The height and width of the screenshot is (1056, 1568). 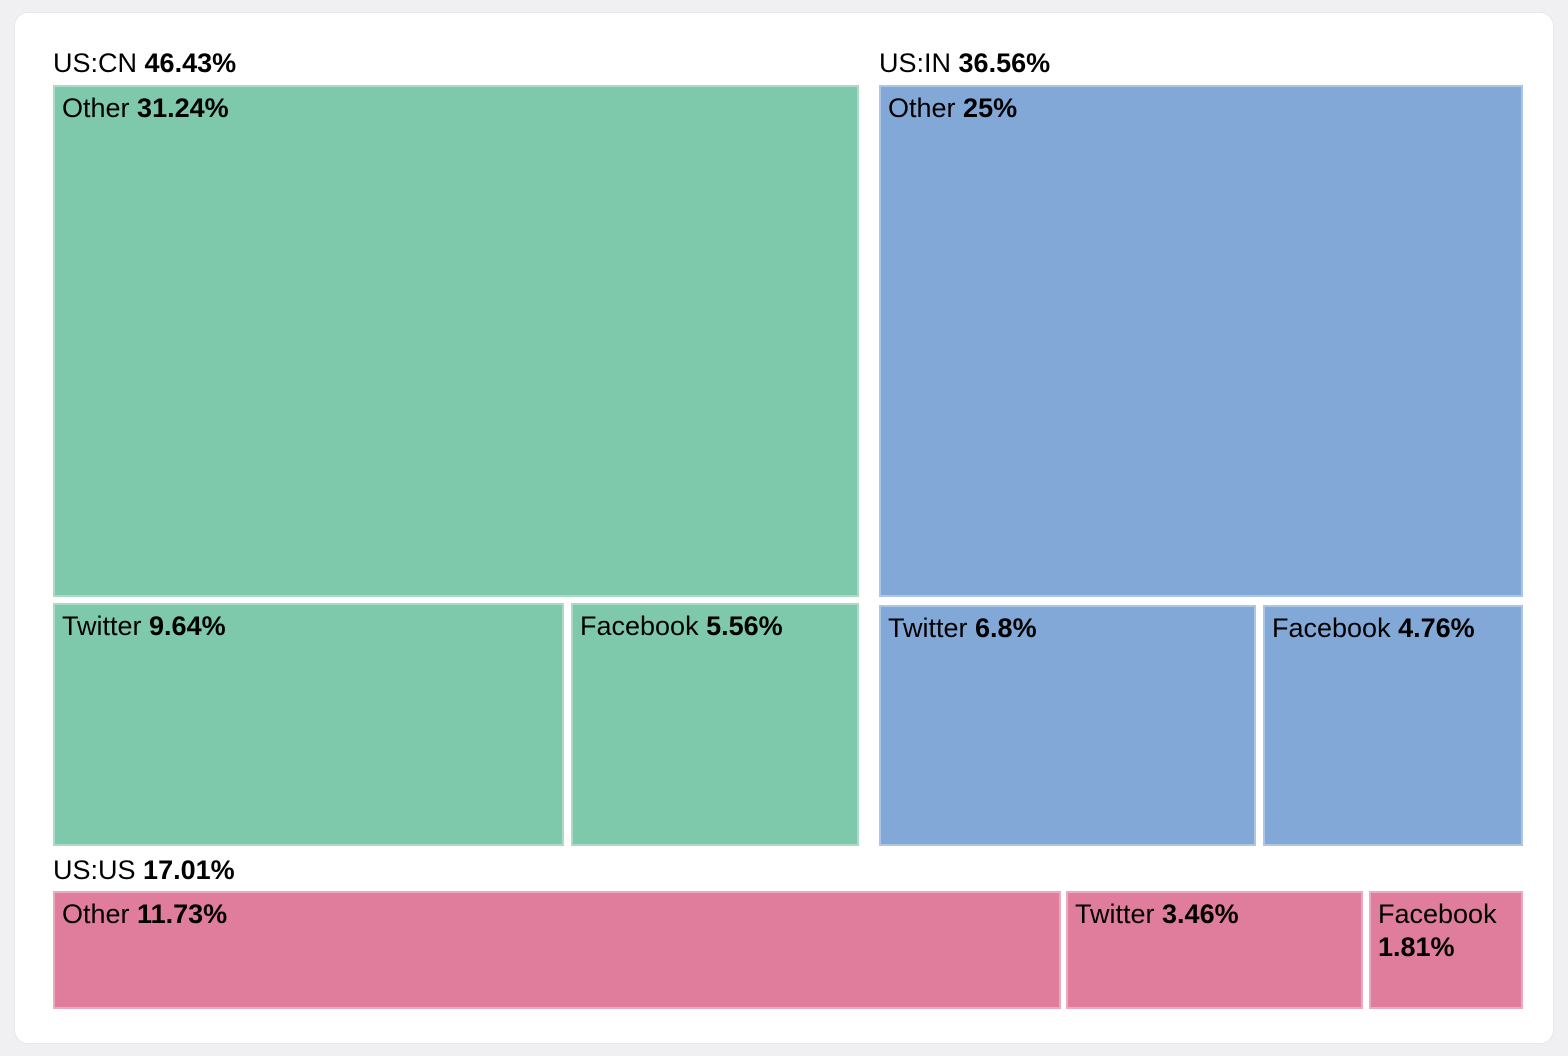 I want to click on group-percent: 17.01%, so click(x=189, y=870).